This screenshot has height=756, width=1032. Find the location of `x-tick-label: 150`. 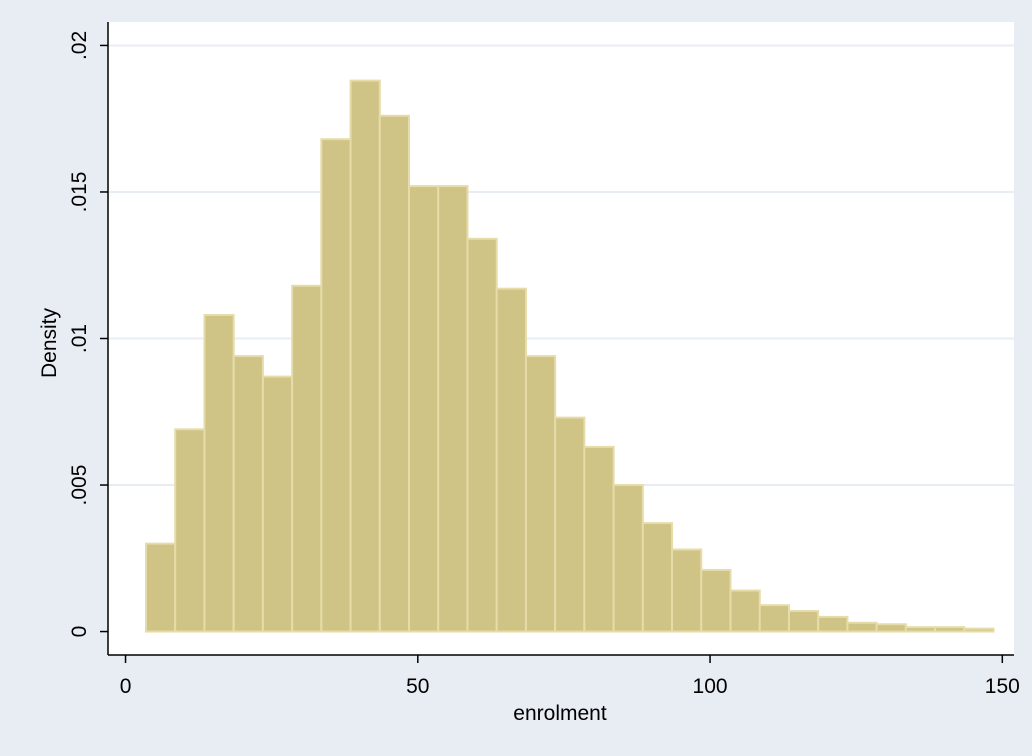

x-tick-label: 150 is located at coordinates (1002, 686).